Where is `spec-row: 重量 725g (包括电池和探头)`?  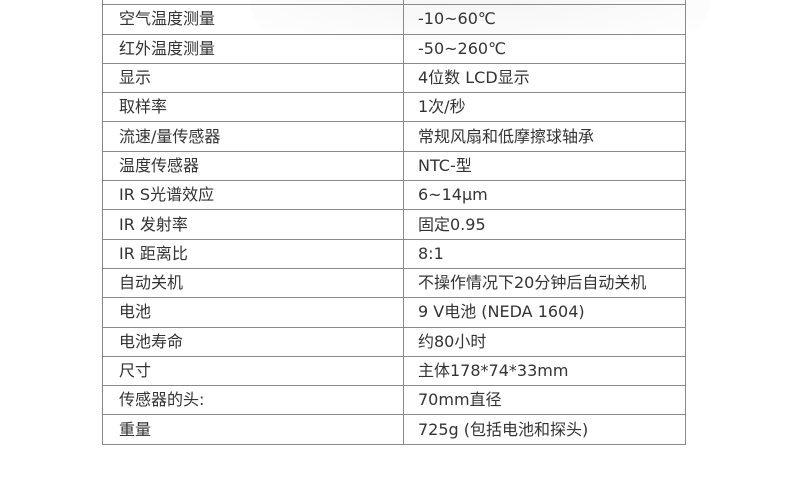 spec-row: 重量 725g (包括电池和探头) is located at coordinates (394, 429).